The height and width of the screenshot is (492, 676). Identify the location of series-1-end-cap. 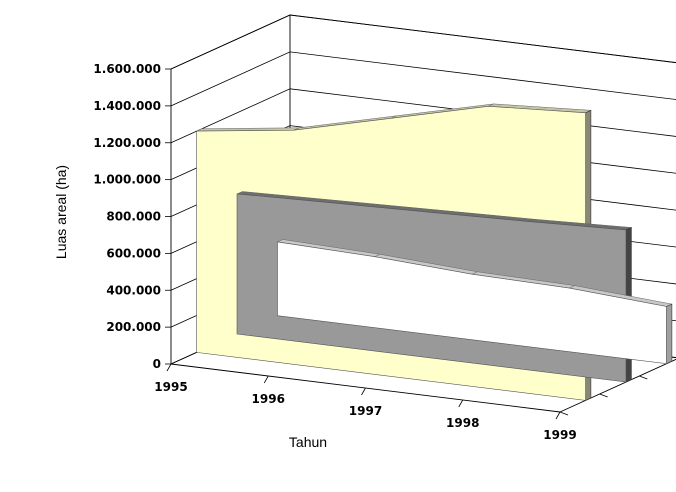
(669, 334).